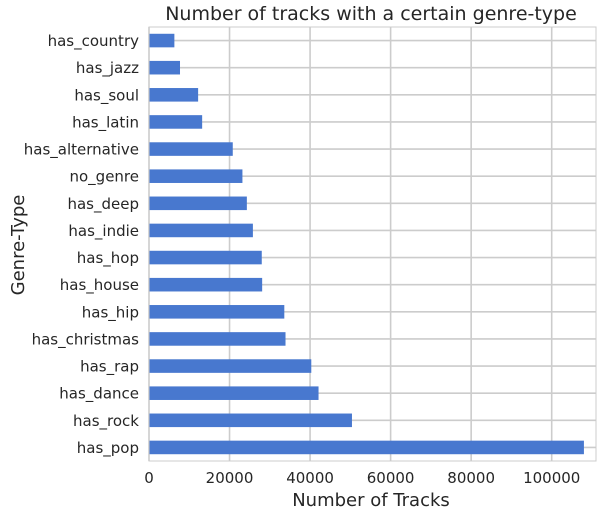  Describe the element at coordinates (104, 177) in the screenshot. I see `y-tick-label: no_genre` at that location.